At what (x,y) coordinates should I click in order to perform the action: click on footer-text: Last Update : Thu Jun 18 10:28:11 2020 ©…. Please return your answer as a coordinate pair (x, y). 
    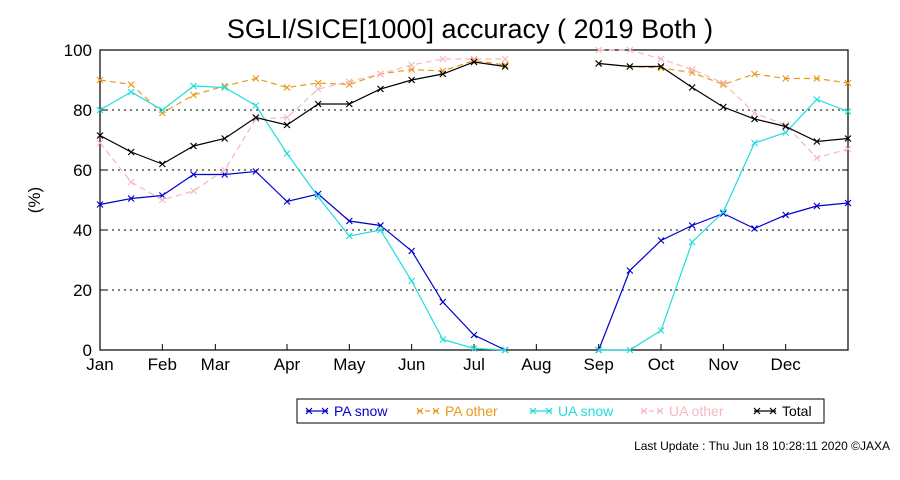
    Looking at the image, I should click on (762, 446).